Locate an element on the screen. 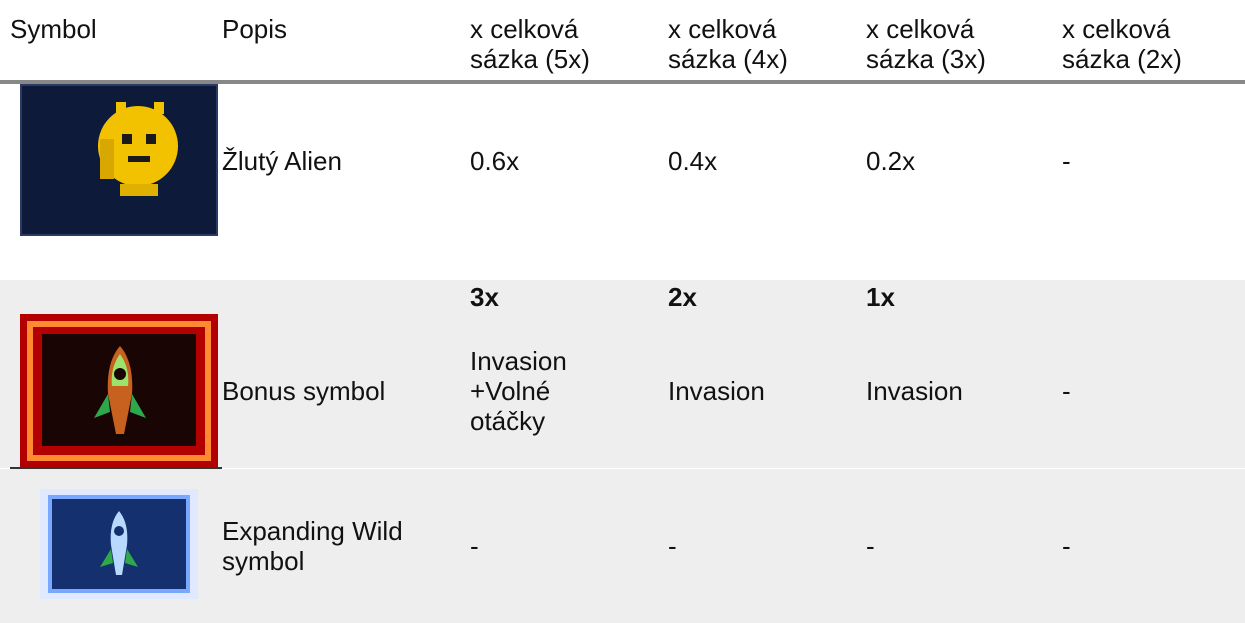 Image resolution: width=1245 pixels, height=623 pixels. yellow-alien-icon is located at coordinates (119, 160).